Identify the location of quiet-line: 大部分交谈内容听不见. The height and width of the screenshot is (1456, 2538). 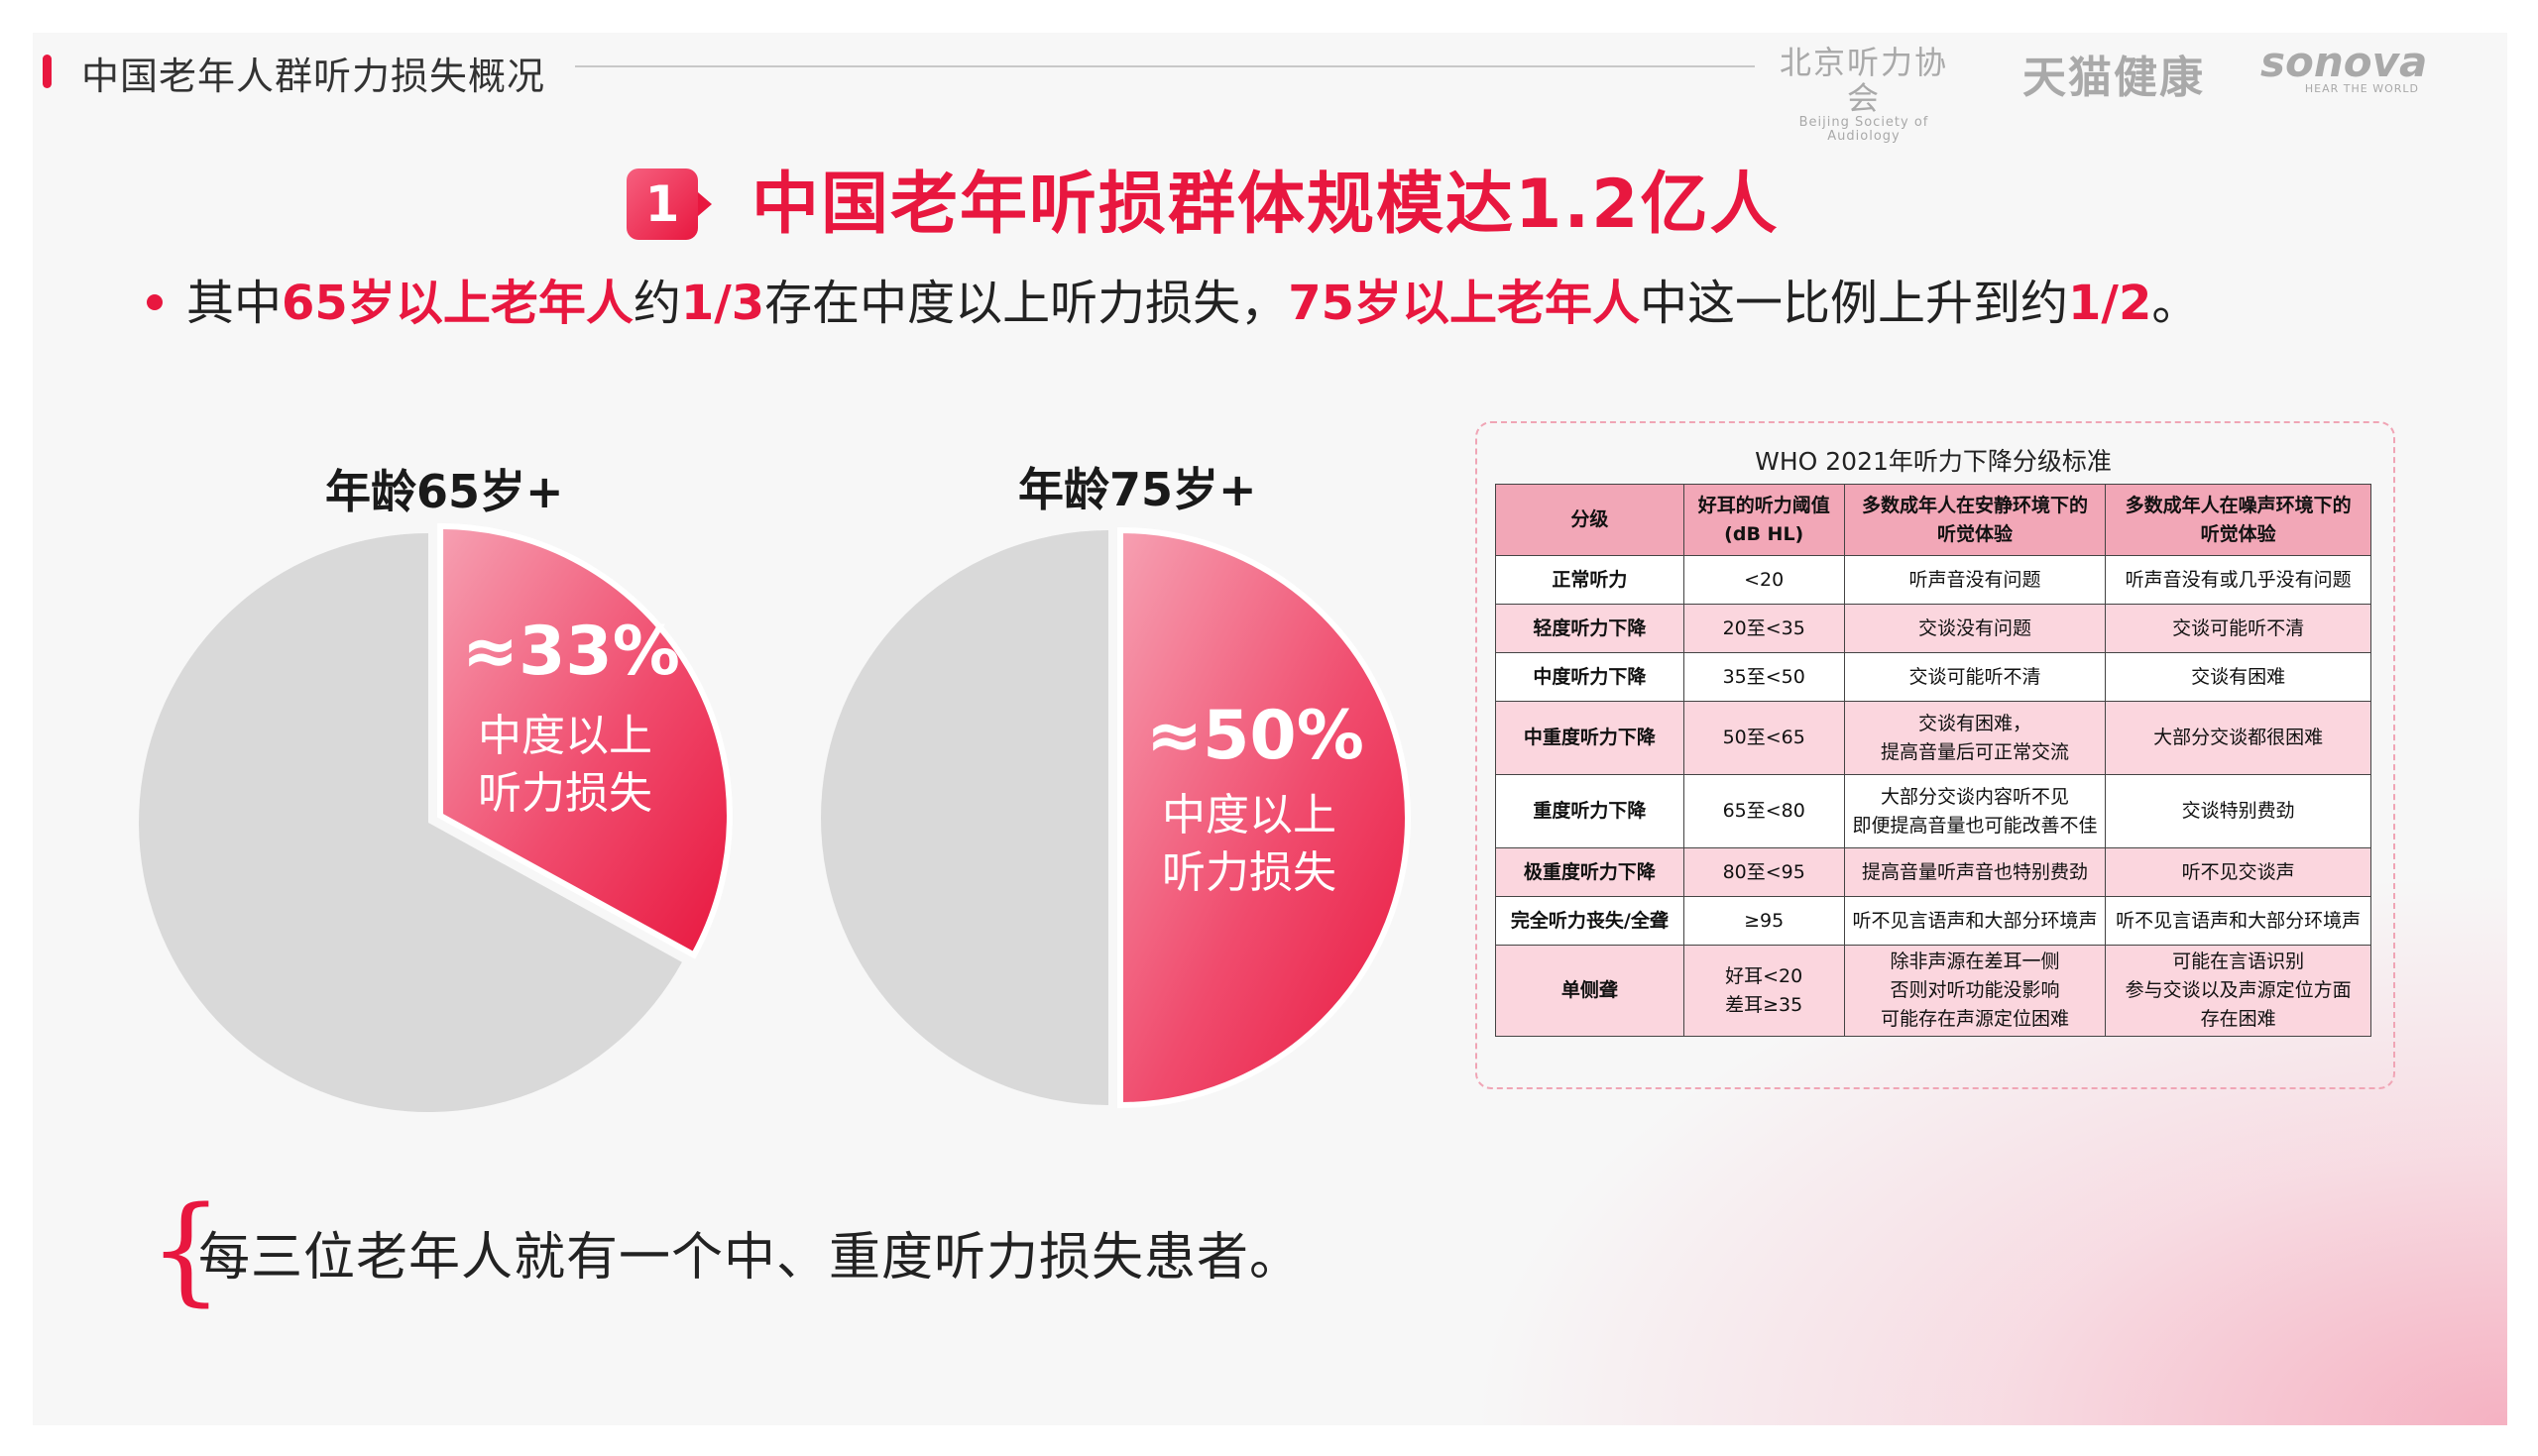
(1974, 796).